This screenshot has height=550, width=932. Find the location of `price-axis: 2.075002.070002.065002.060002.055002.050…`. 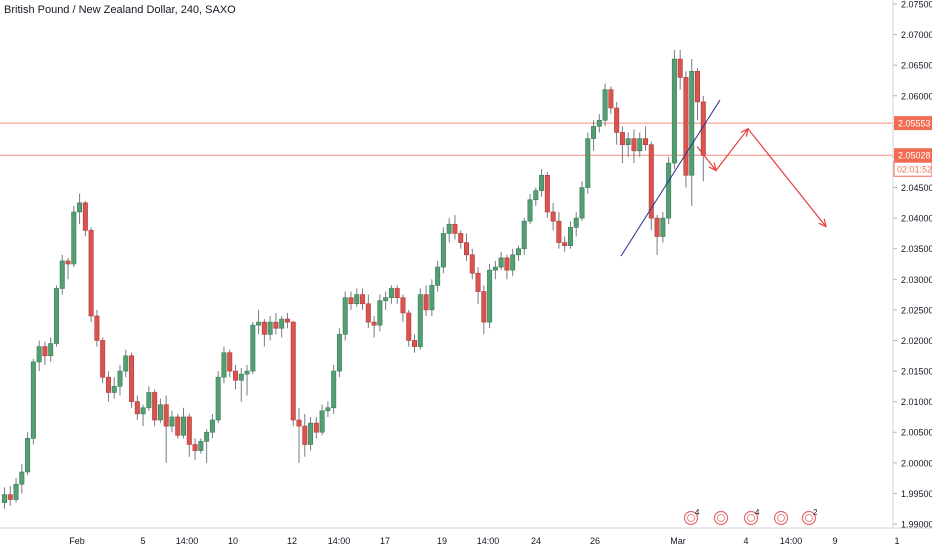

price-axis: 2.075002.070002.065002.060002.055002.050… is located at coordinates (912, 265).